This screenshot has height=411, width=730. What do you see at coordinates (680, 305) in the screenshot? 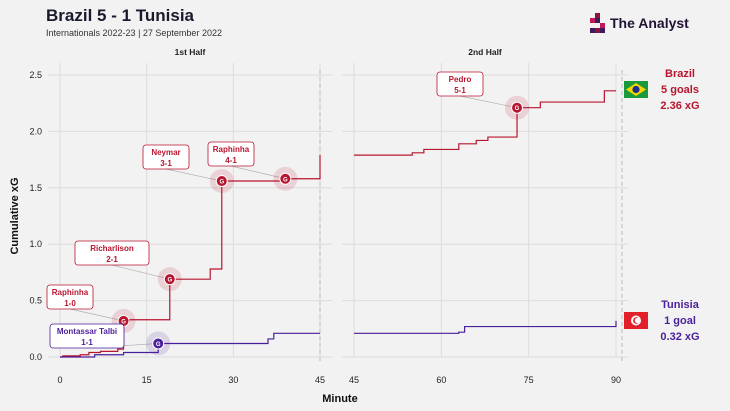
I see `legend-tunisia-name: Tunisia` at bounding box center [680, 305].